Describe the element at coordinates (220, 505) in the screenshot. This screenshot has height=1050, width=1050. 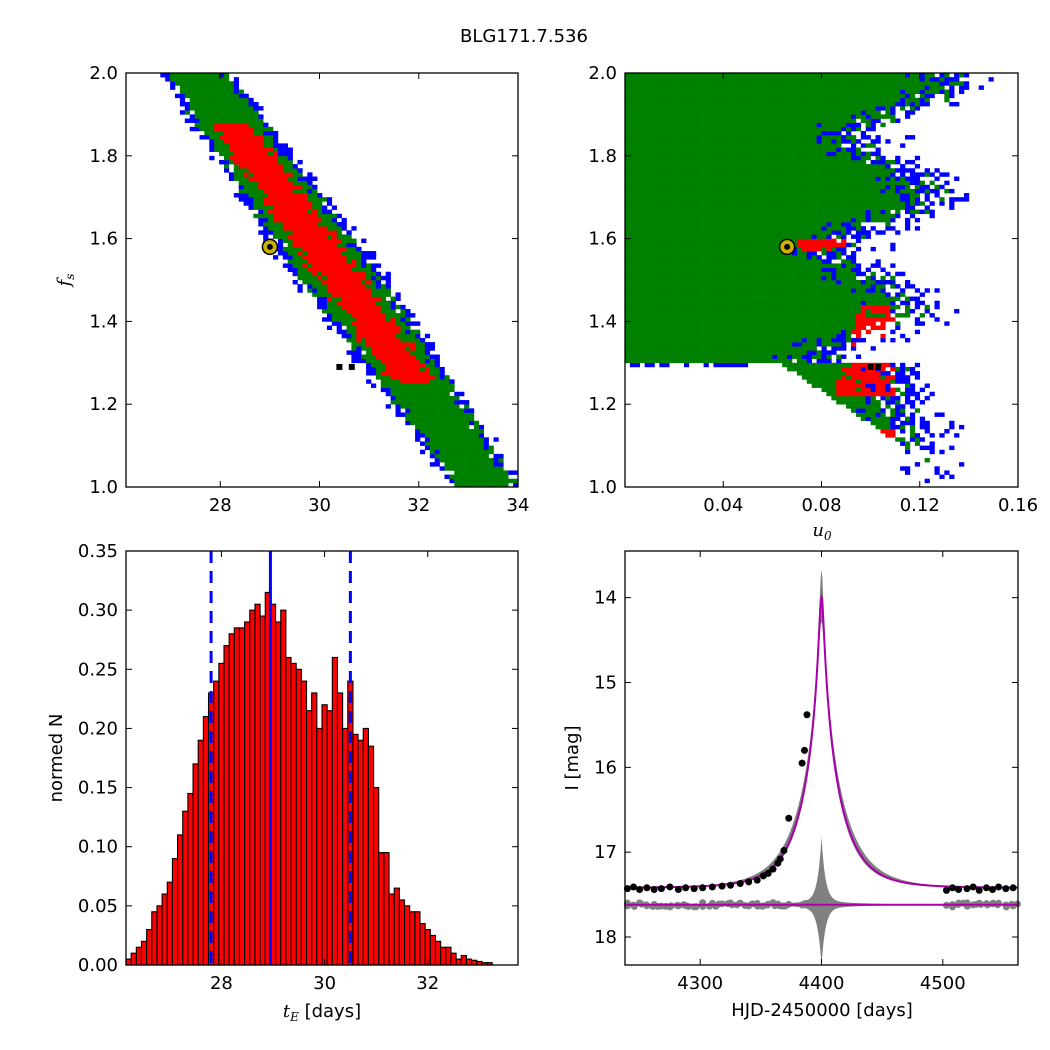
I see `tE-fs-x-tick-label: 28` at that location.